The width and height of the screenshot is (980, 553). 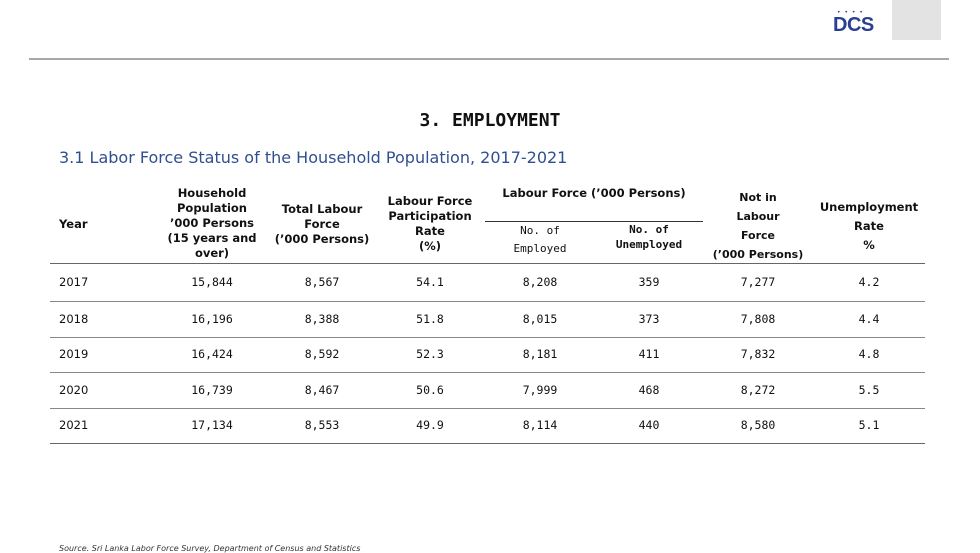 What do you see at coordinates (758, 282) in the screenshot?
I see `cell-not-in-labour-force: 7,277` at bounding box center [758, 282].